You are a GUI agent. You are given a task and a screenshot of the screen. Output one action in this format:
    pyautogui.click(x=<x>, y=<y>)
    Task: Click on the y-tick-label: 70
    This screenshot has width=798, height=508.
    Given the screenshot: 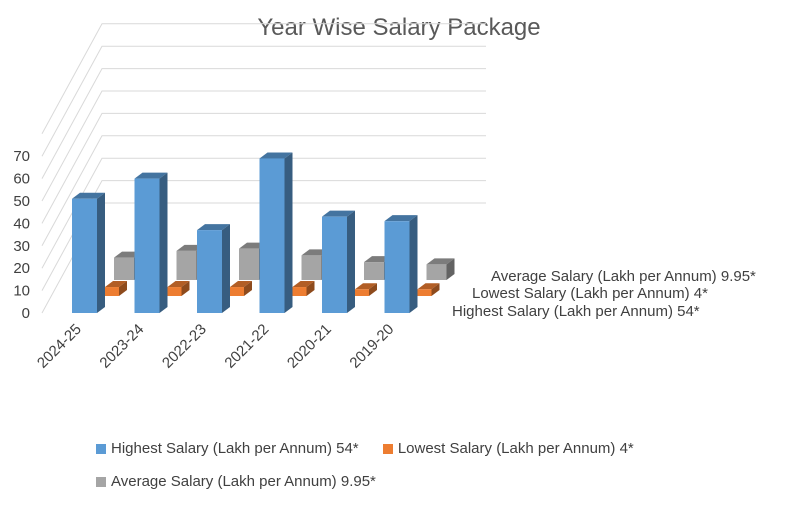 What is the action you would take?
    pyautogui.click(x=21, y=156)
    